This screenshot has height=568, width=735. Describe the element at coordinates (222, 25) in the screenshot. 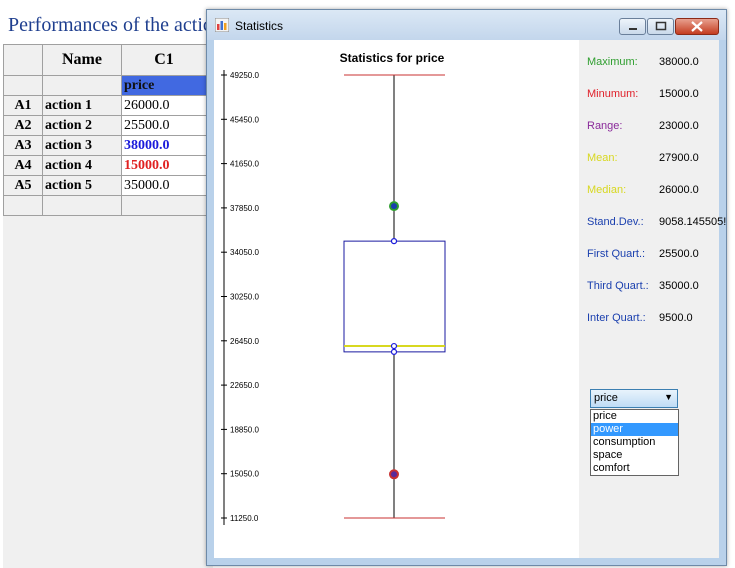

I see `chart-app-icon` at that location.